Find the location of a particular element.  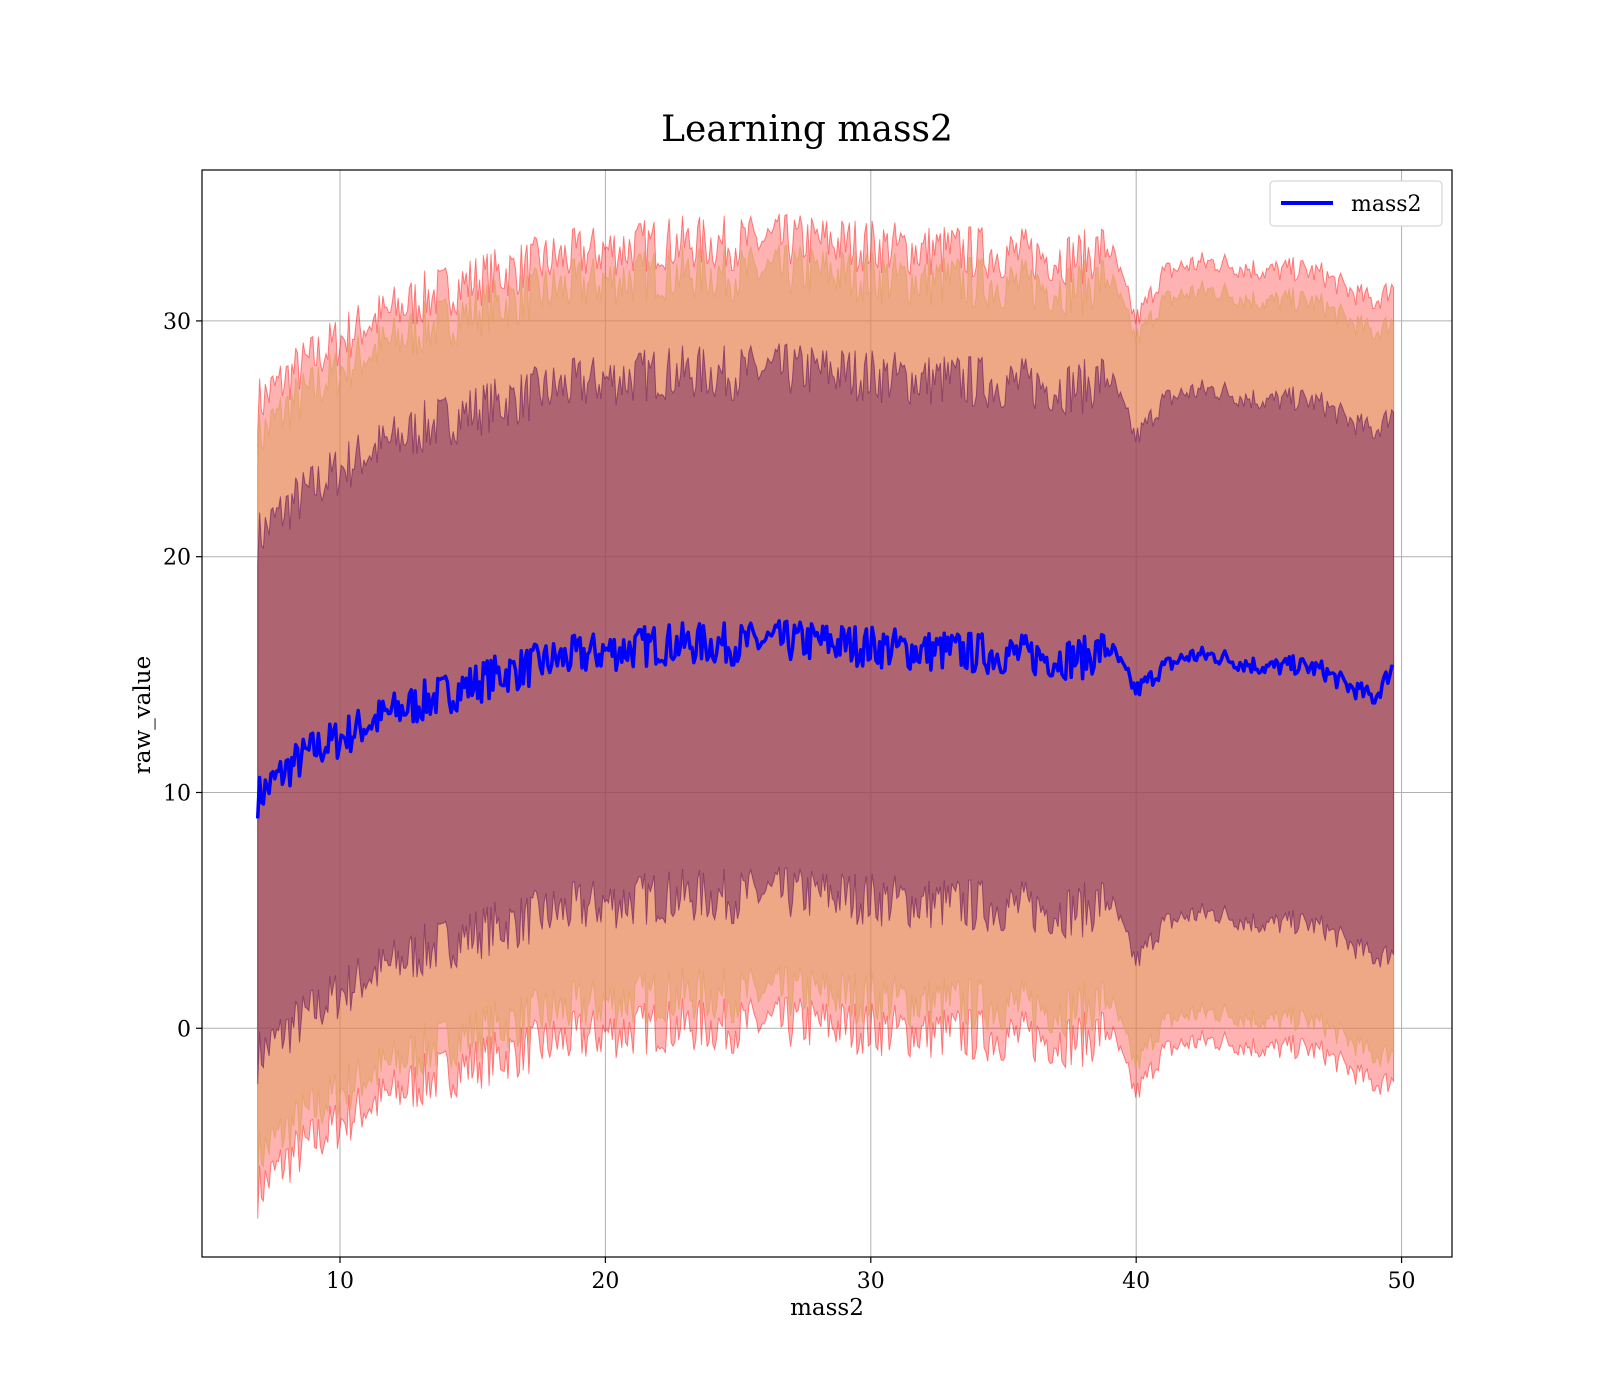

series-line-mass2 is located at coordinates (824, 719).